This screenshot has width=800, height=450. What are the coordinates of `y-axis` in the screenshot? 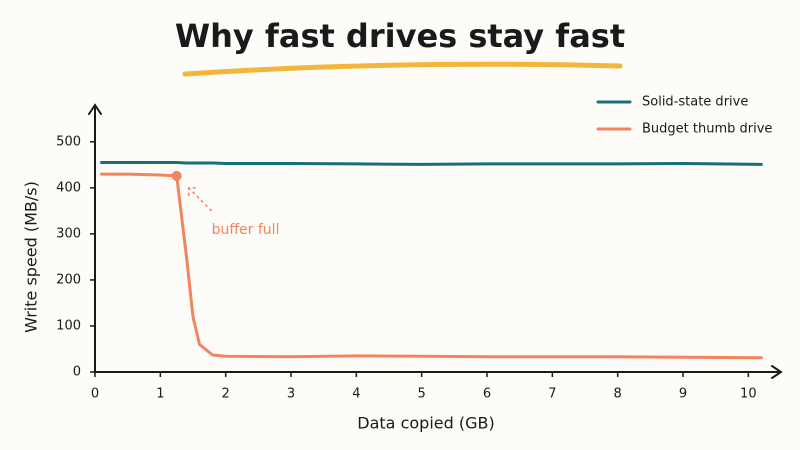 It's located at (95, 238).